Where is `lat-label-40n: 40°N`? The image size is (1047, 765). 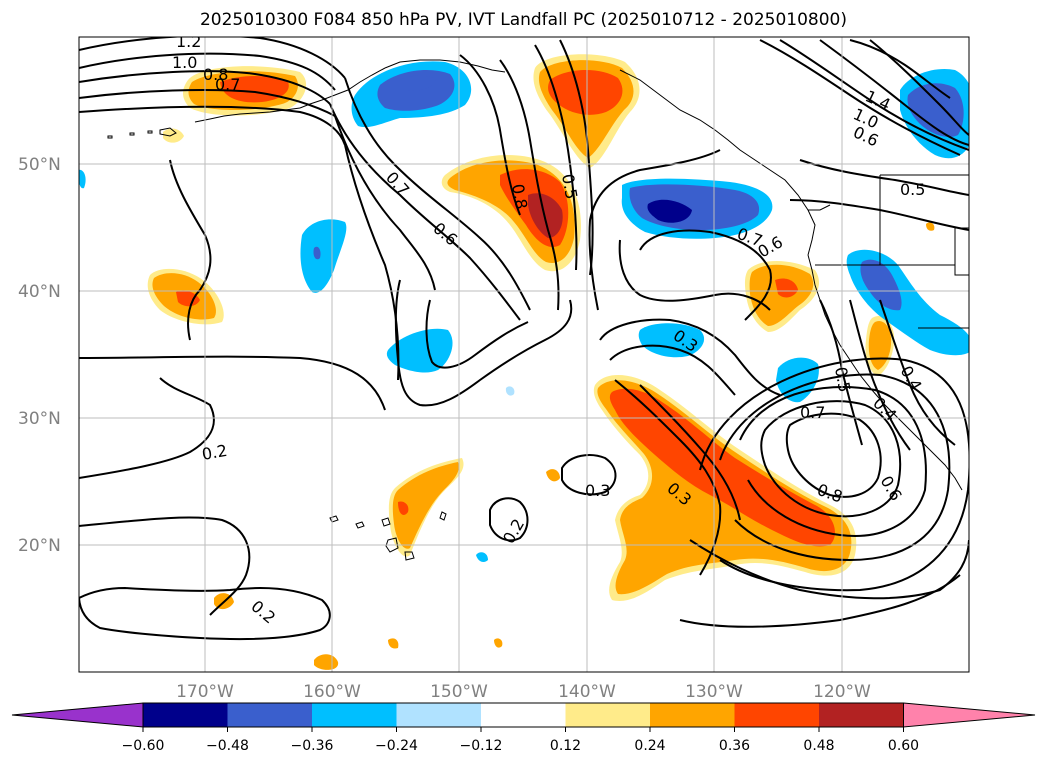 lat-label-40n: 40°N is located at coordinates (39, 292).